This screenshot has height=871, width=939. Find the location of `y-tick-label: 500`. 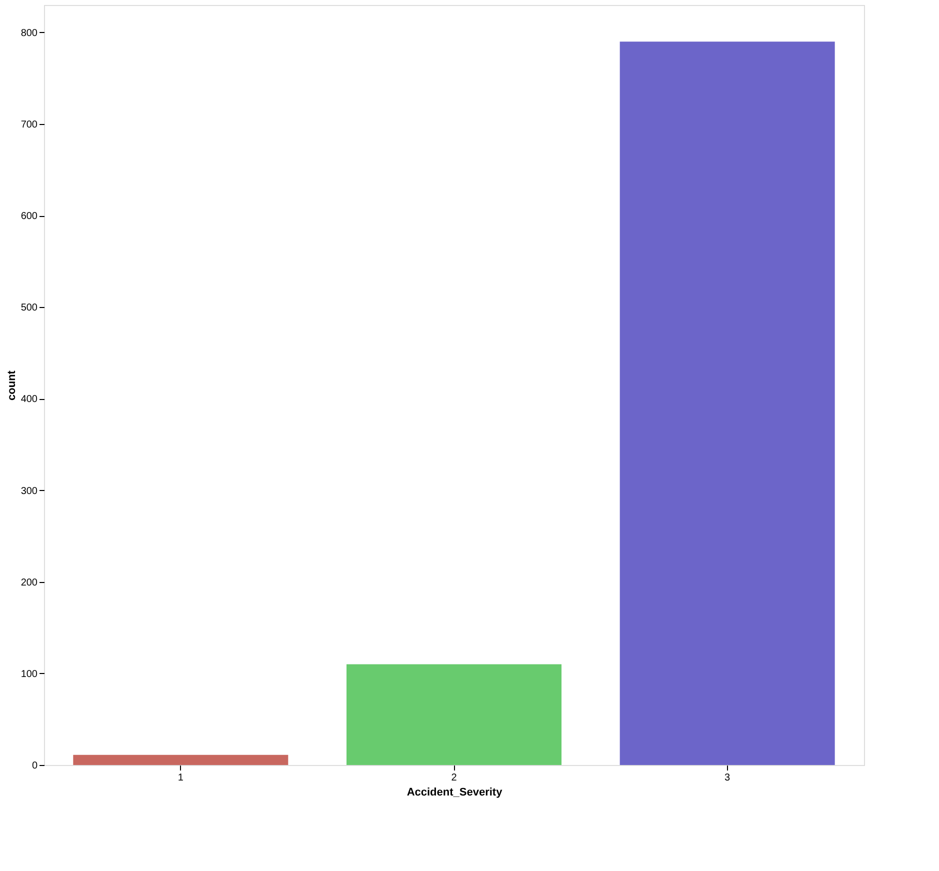

y-tick-label: 500 is located at coordinates (29, 308).